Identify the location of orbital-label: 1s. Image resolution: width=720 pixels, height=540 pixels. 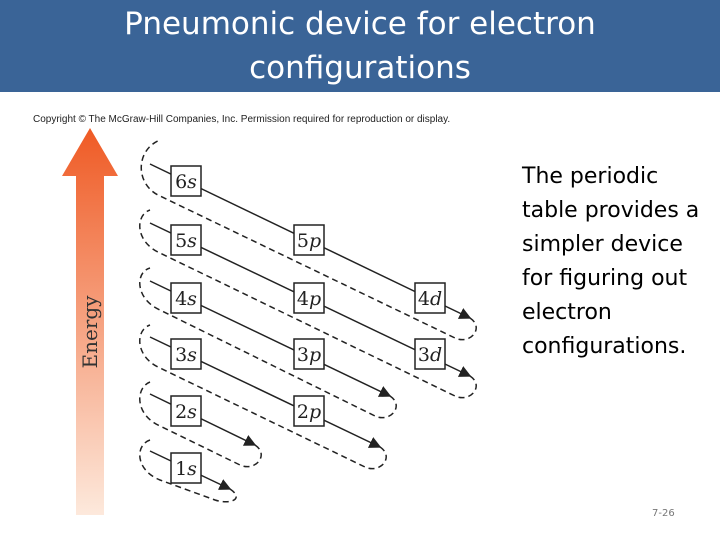
(186, 469).